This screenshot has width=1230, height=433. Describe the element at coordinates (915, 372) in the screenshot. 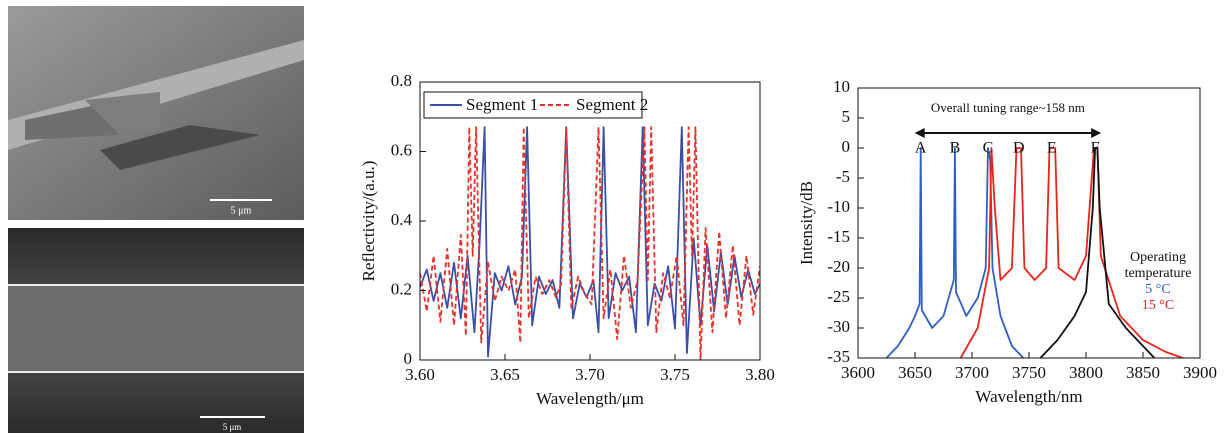

I see `x-tick-label: 3650` at that location.